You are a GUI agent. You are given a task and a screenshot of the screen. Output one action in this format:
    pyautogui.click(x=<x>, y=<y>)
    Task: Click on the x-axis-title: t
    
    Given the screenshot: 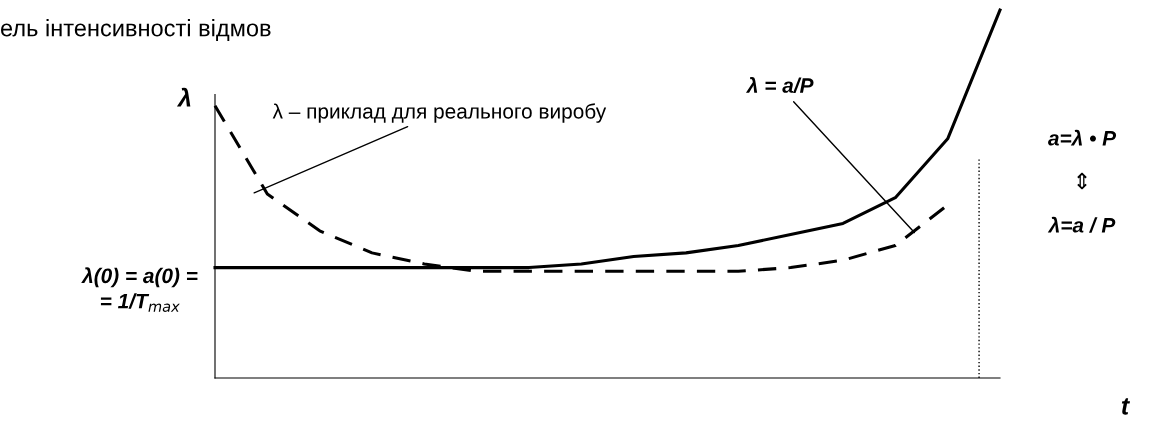 What is the action you would take?
    pyautogui.click(x=1126, y=406)
    